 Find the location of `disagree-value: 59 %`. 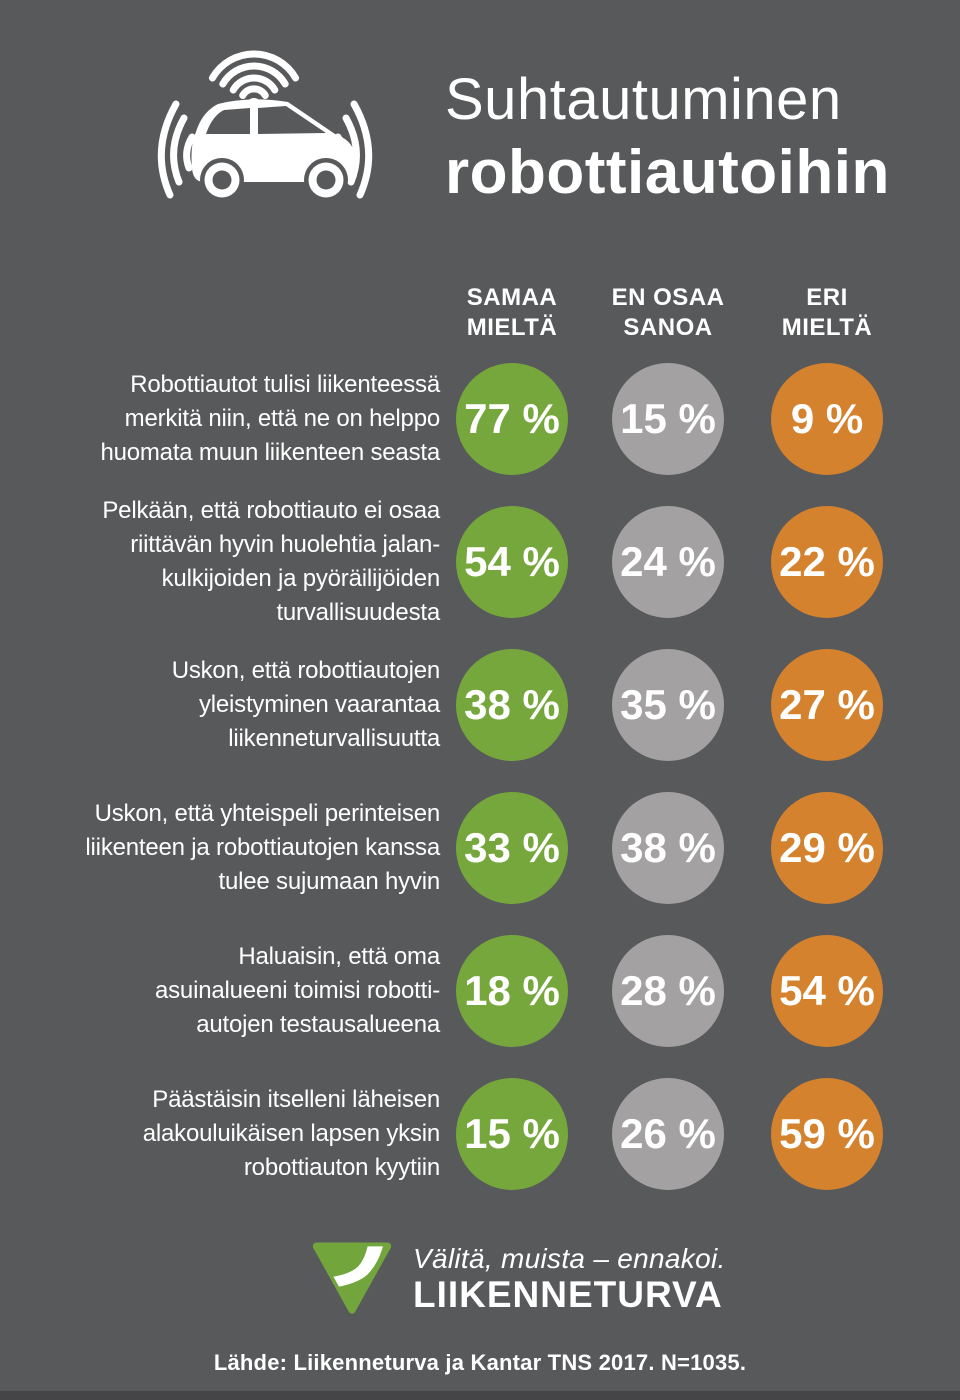

disagree-value: 59 % is located at coordinates (827, 1133).